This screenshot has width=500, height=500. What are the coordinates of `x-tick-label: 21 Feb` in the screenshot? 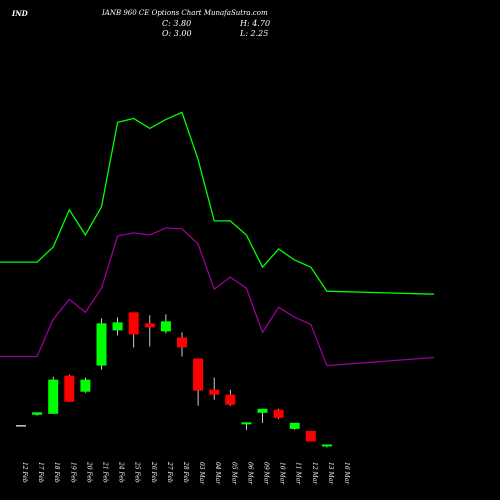 It's located at (105, 472).